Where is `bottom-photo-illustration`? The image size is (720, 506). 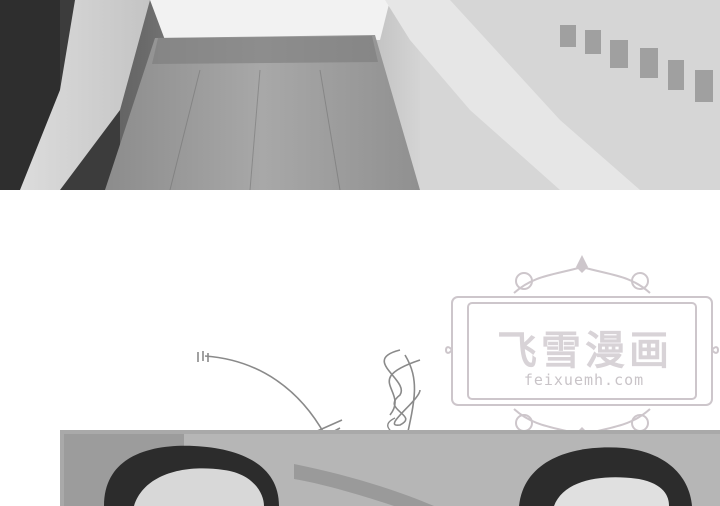 bottom-photo-illustration is located at coordinates (392, 470).